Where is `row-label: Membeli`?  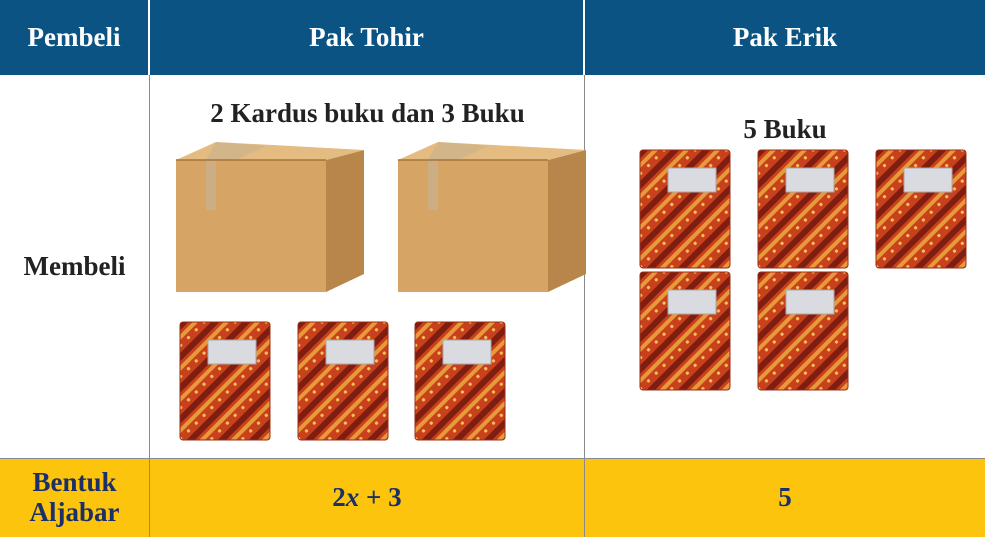 row-label: Membeli is located at coordinates (75, 267).